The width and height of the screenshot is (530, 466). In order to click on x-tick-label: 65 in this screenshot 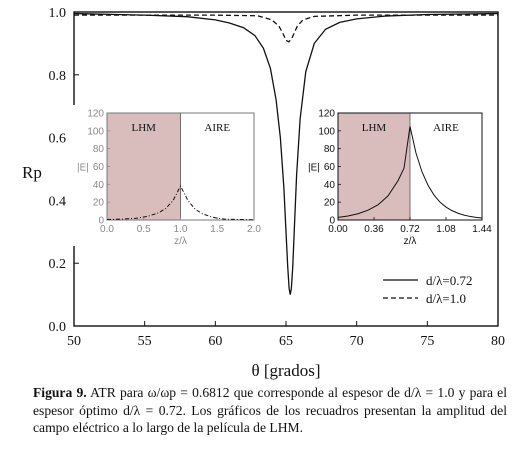, I will do `click(286, 341)`.